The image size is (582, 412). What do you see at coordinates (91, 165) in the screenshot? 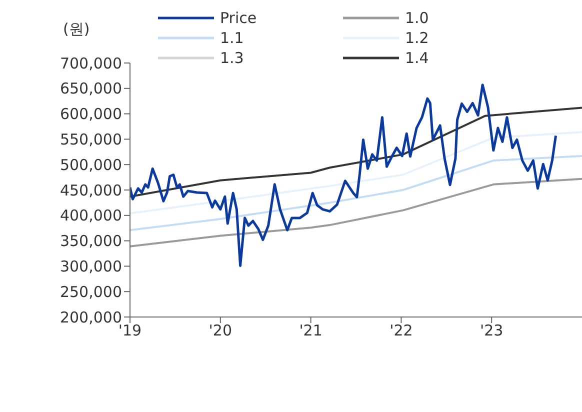
I see `y-tick-label: 500,000` at bounding box center [91, 165].